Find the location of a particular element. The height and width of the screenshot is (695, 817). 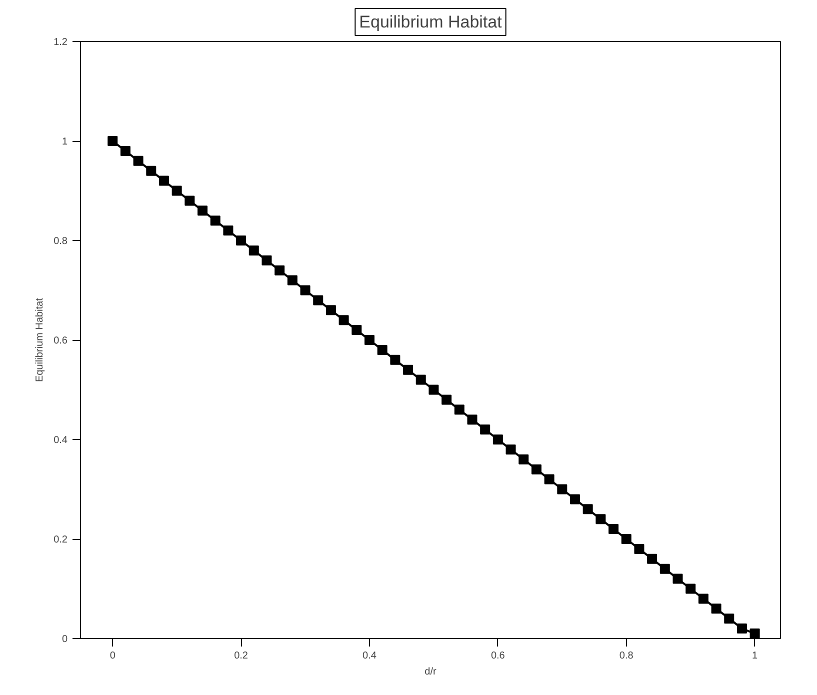

y-tick-label: 1.2 is located at coordinates (61, 42).